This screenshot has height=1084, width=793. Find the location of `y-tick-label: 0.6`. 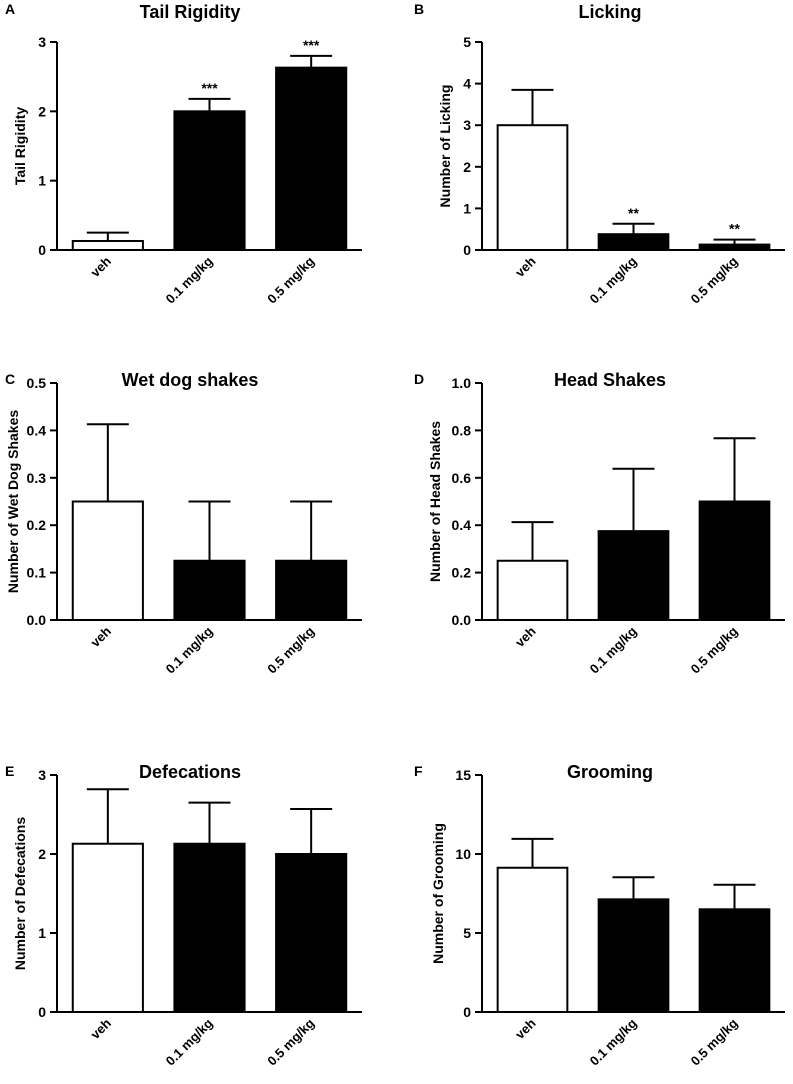

y-tick-label: 0.6 is located at coordinates (462, 478).